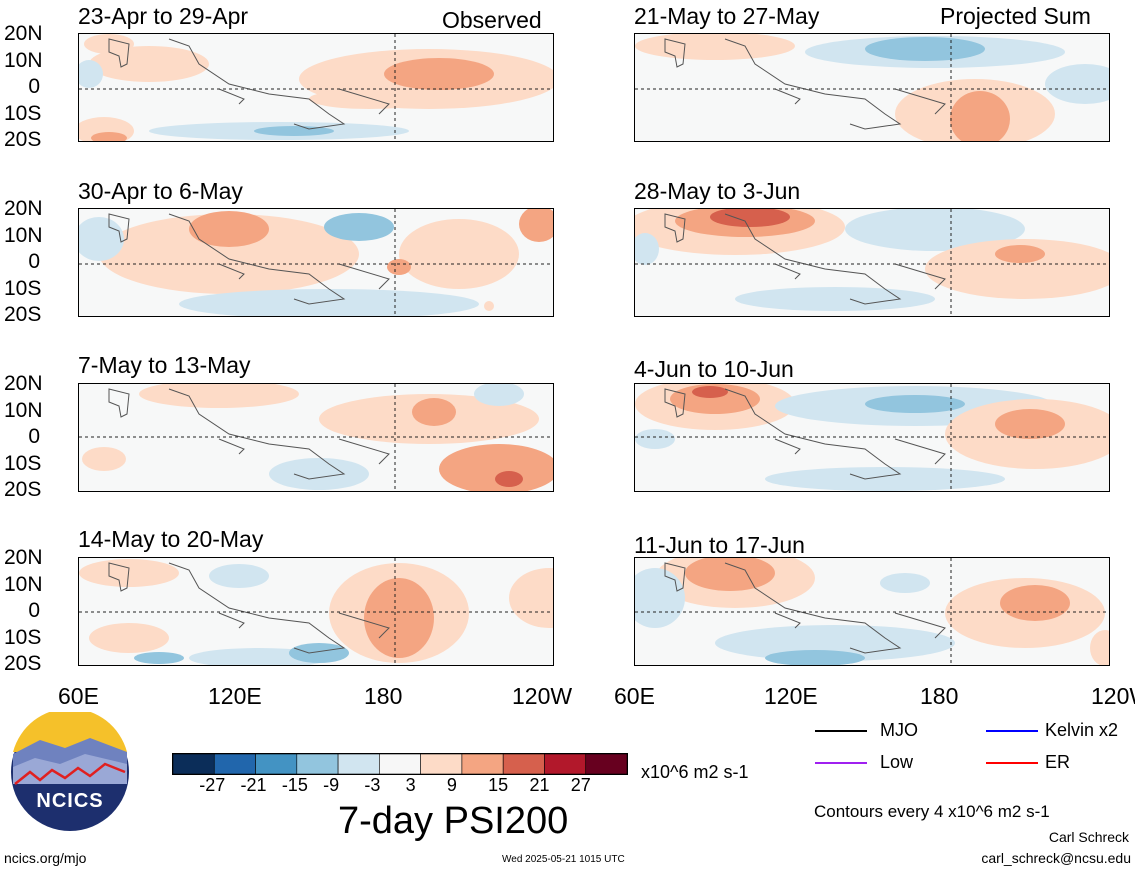 The image size is (1135, 872). Describe the element at coordinates (160, 191) in the screenshot. I see `panel-2-title: 30-Apr to 6-May` at that location.